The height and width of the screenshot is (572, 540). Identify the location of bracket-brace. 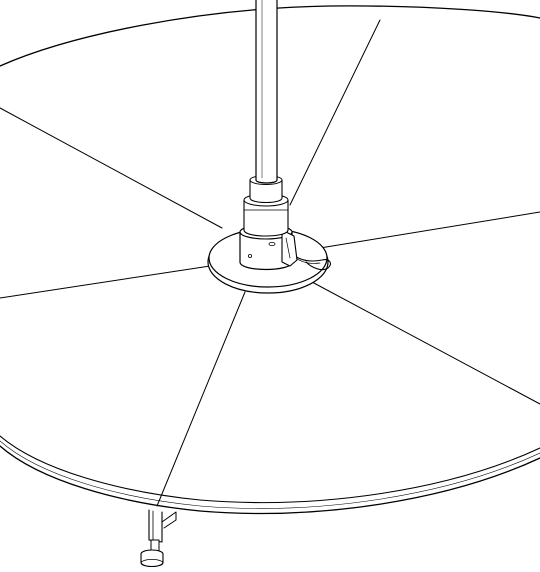
(169, 520).